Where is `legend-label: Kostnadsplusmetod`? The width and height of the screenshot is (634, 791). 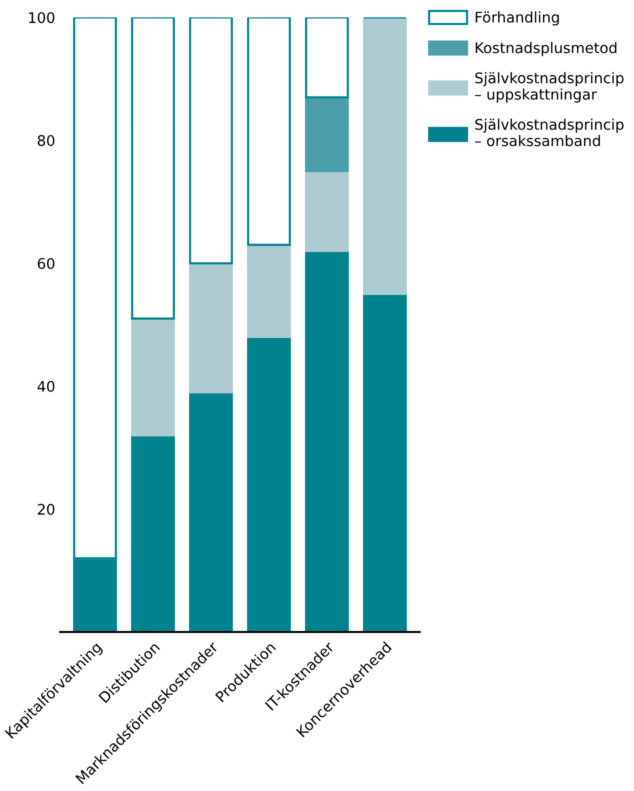 legend-label: Kostnadsplusmetod is located at coordinates (546, 49).